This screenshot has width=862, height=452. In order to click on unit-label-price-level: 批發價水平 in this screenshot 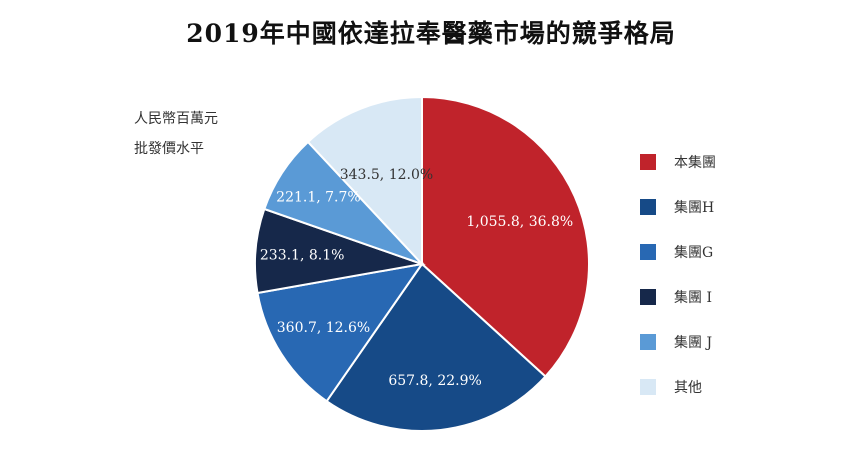, I will do `click(169, 149)`.